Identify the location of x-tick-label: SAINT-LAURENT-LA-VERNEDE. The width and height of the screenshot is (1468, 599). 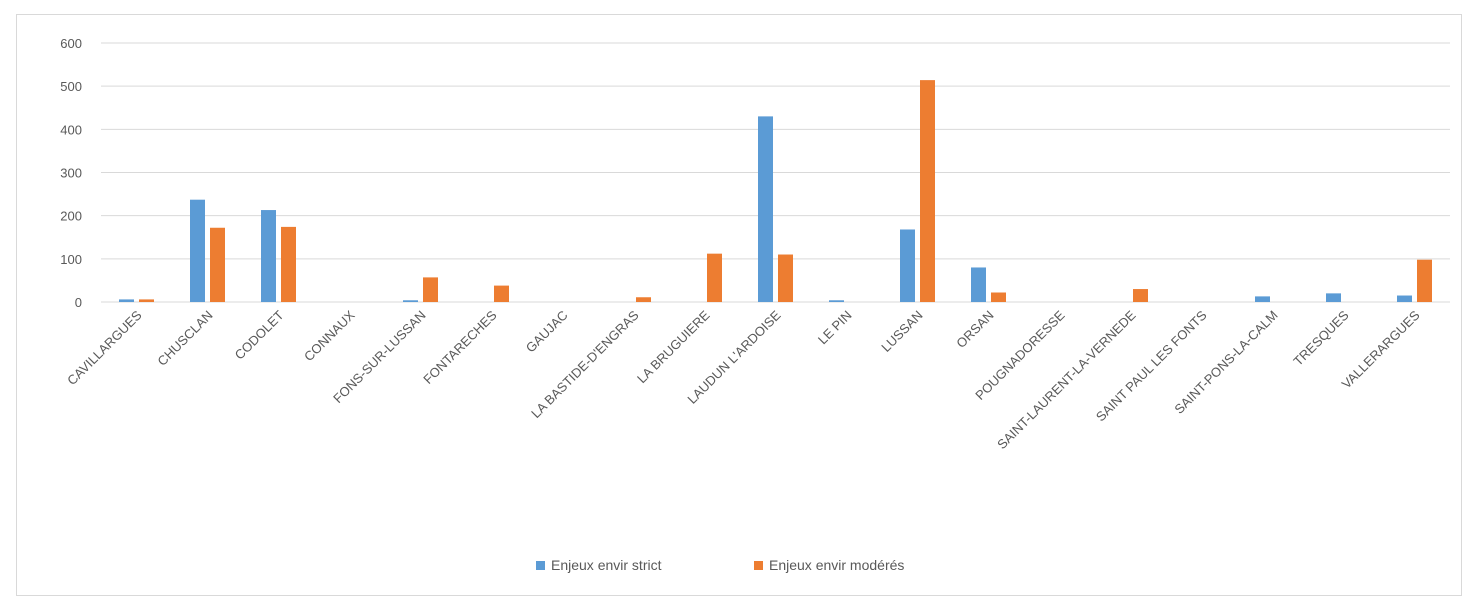
(1066, 379).